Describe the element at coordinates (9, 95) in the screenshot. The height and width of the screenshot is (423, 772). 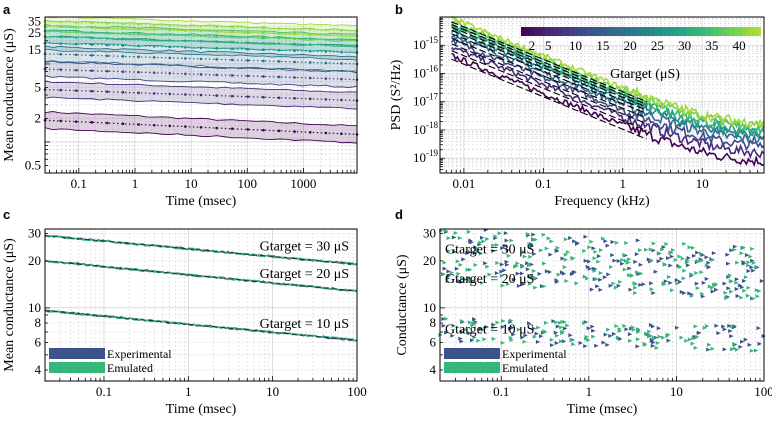
I see `y-axis-label: Mean conductance (μS)` at that location.